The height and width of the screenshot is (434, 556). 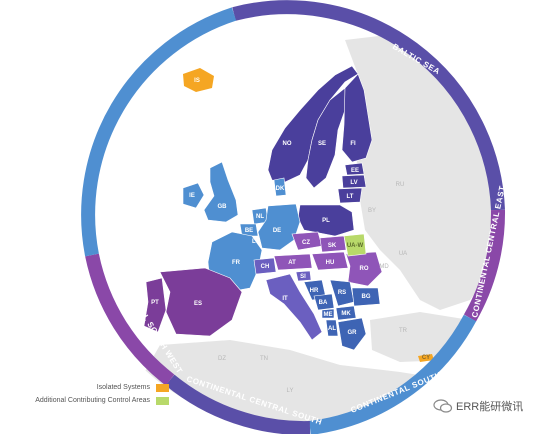 What do you see at coordinates (264, 359) in the screenshot?
I see `label-tn: TN` at bounding box center [264, 359].